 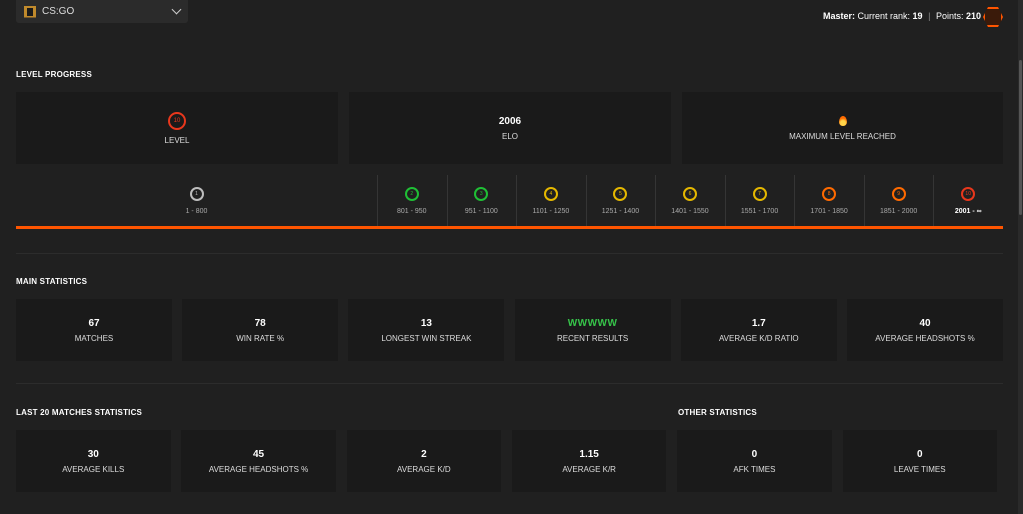 What do you see at coordinates (592, 323) in the screenshot?
I see `stat-value: WWWWW` at bounding box center [592, 323].